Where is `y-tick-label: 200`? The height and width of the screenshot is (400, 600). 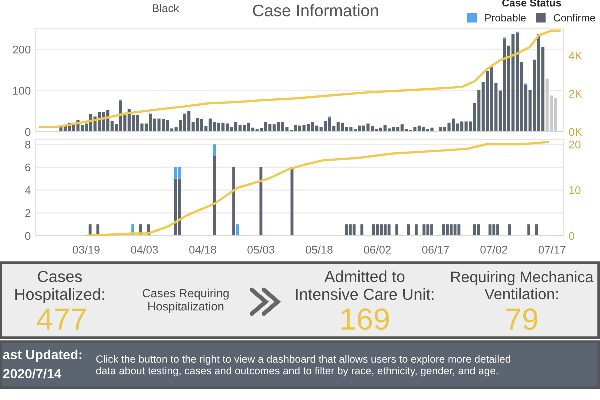
y-tick-label: 200 is located at coordinates (22, 50).